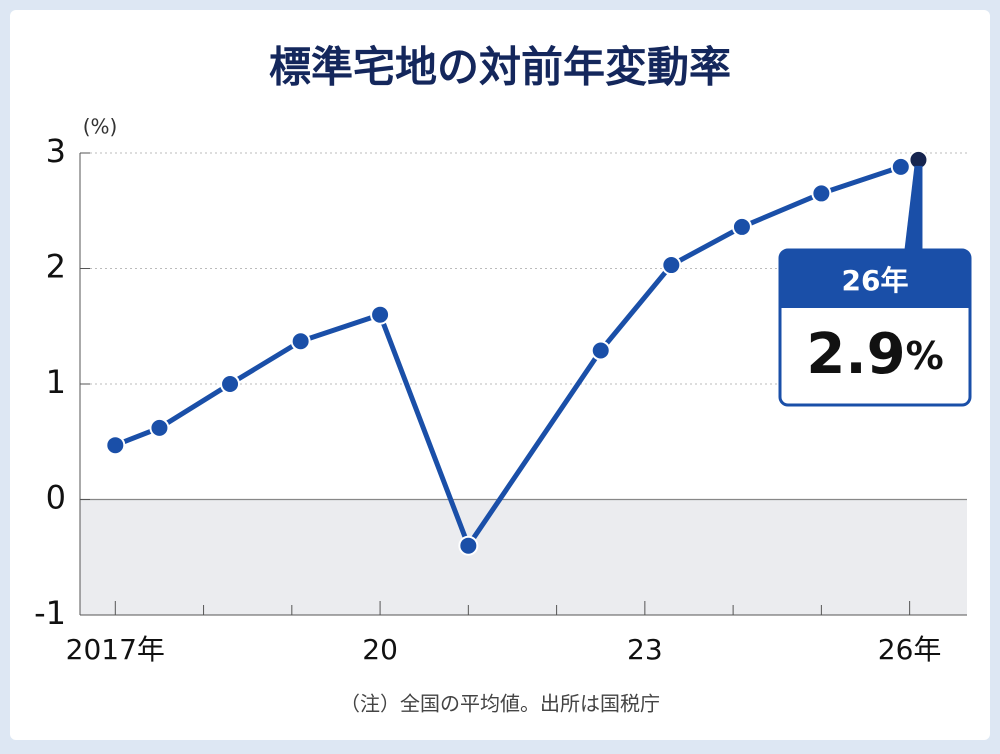 This screenshot has width=1000, height=754. What do you see at coordinates (56, 151) in the screenshot?
I see `y-tick-label: 3` at bounding box center [56, 151].